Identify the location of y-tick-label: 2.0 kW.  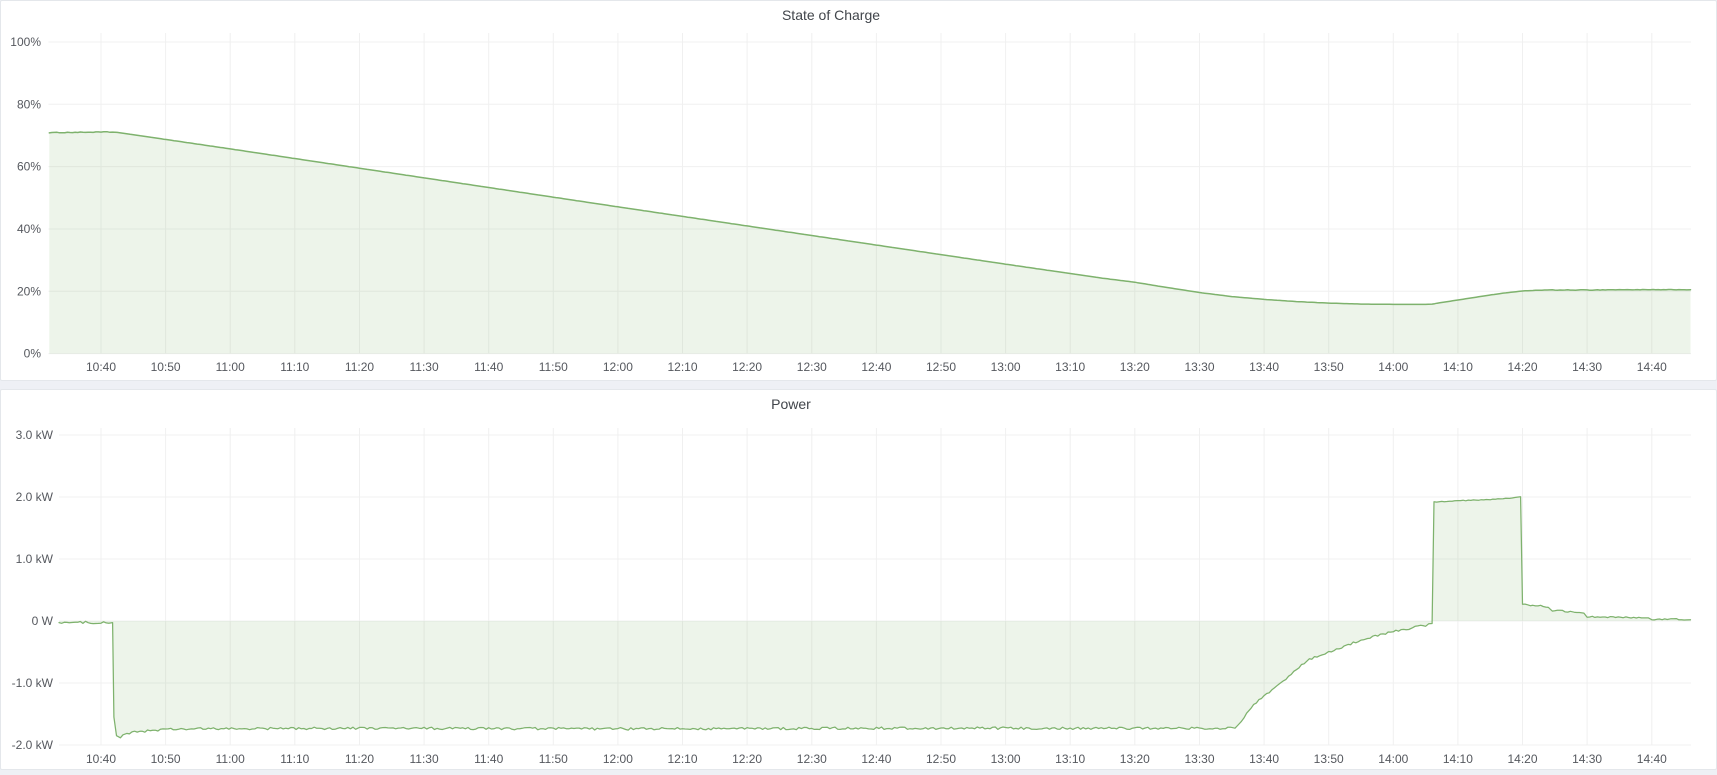
(35, 497).